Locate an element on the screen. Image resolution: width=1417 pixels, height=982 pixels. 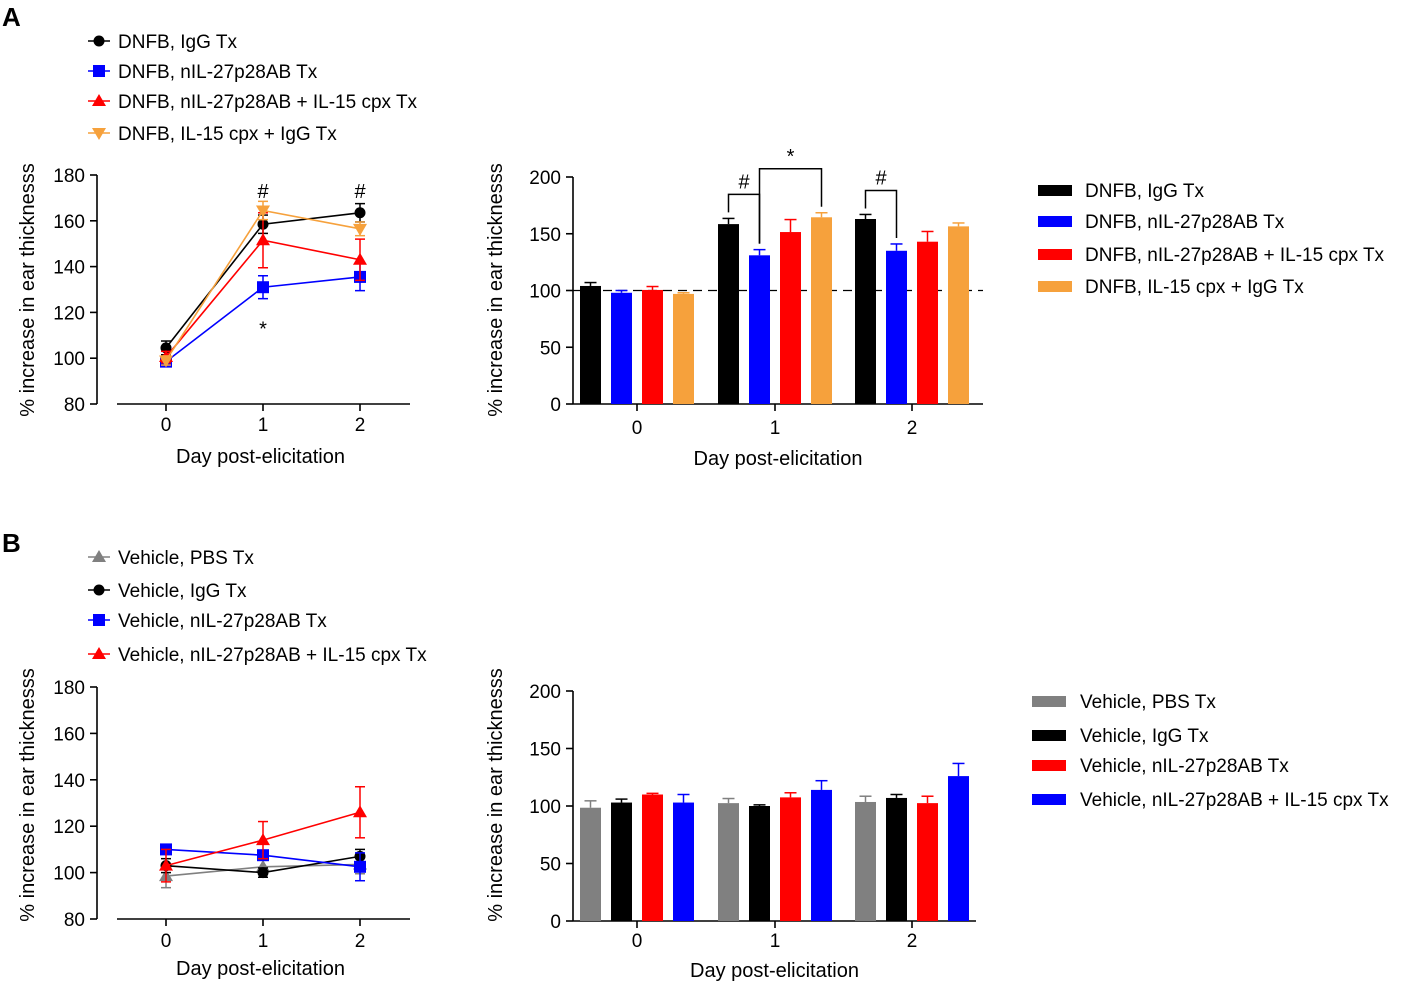
legend-label: DNFB, nIL-27p28AB Tx is located at coordinates (1185, 222).